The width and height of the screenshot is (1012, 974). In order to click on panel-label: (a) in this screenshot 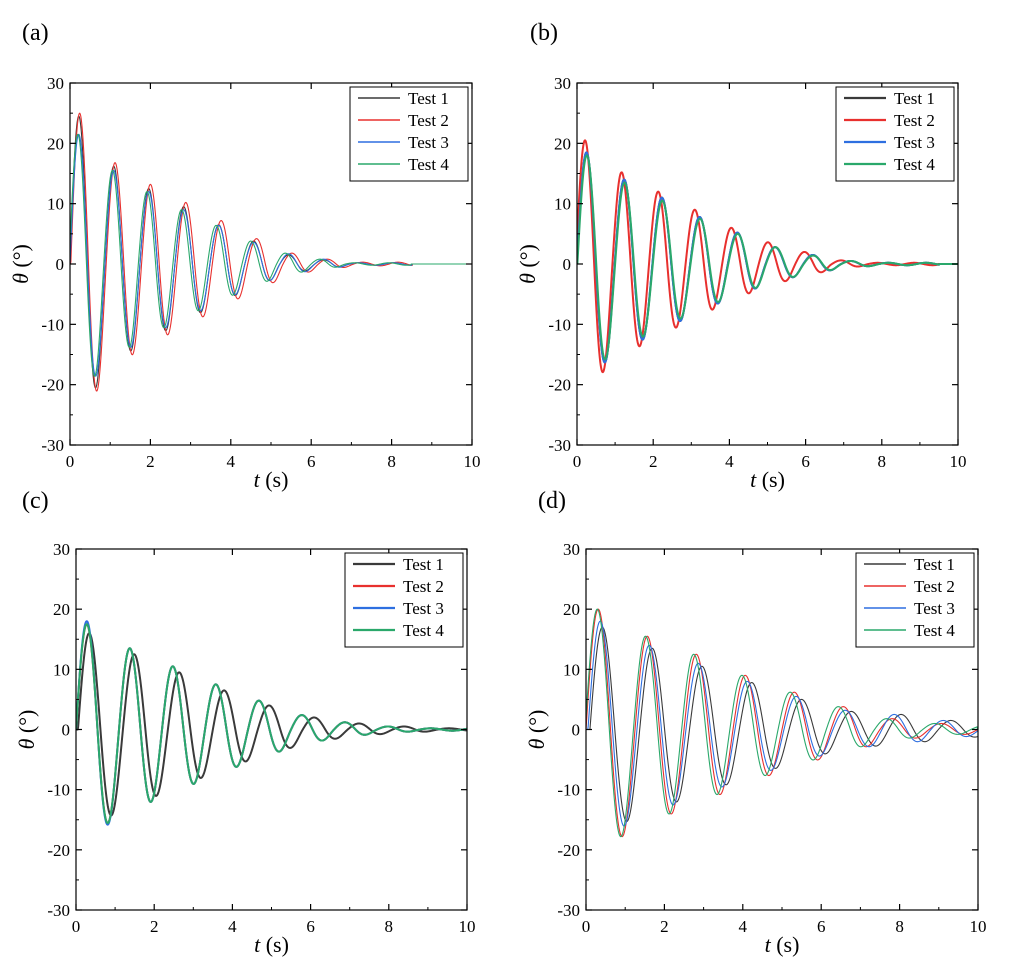, I will do `click(35, 33)`.